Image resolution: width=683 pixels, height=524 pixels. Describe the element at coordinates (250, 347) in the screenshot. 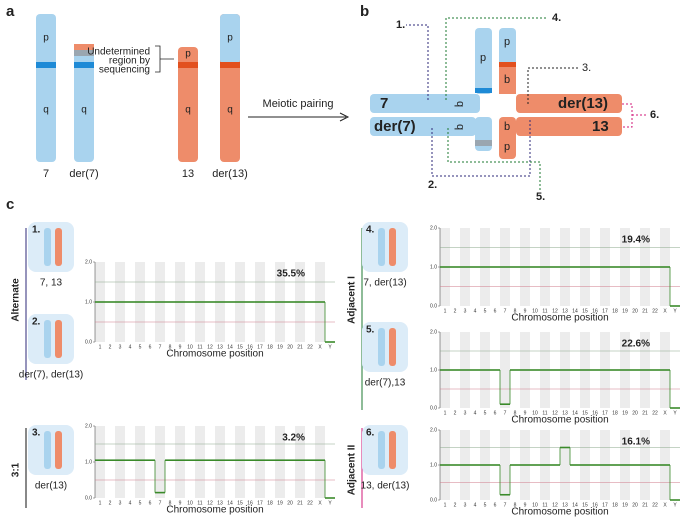

I see `x-tick-label: 16` at that location.